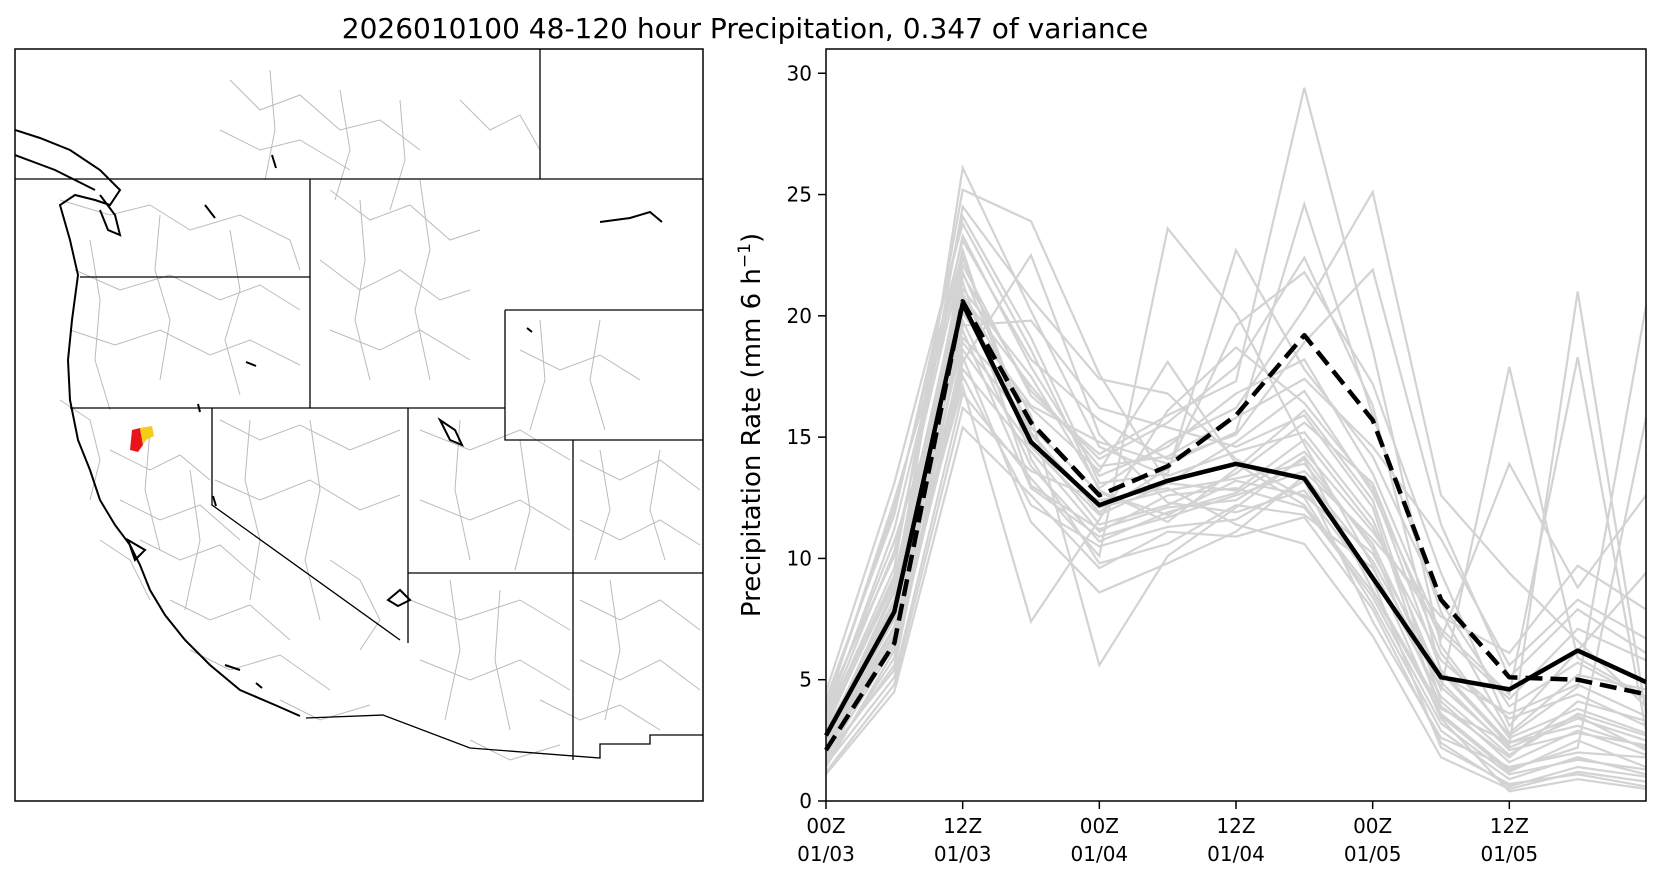  What do you see at coordinates (799, 558) in the screenshot?
I see `y-tick-label: 10` at bounding box center [799, 558].